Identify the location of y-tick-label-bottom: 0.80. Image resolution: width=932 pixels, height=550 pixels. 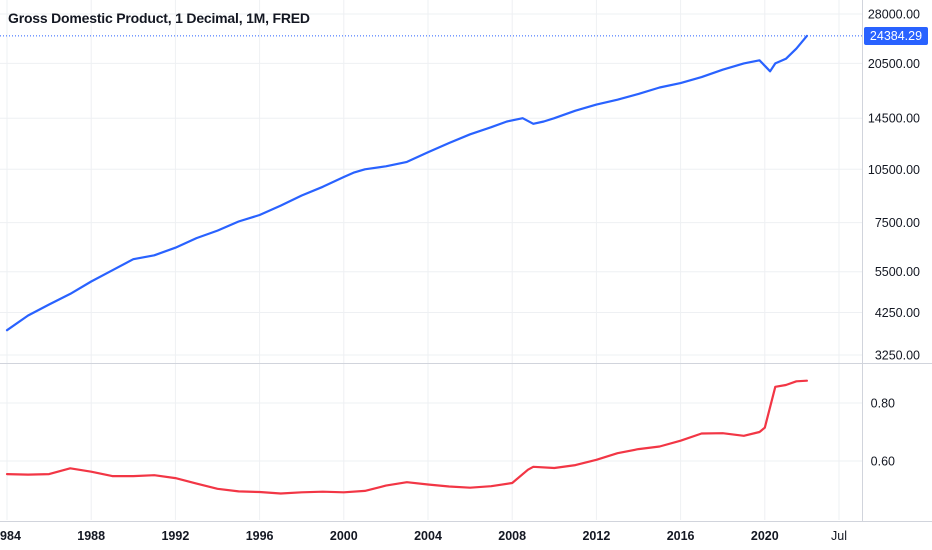
(883, 404).